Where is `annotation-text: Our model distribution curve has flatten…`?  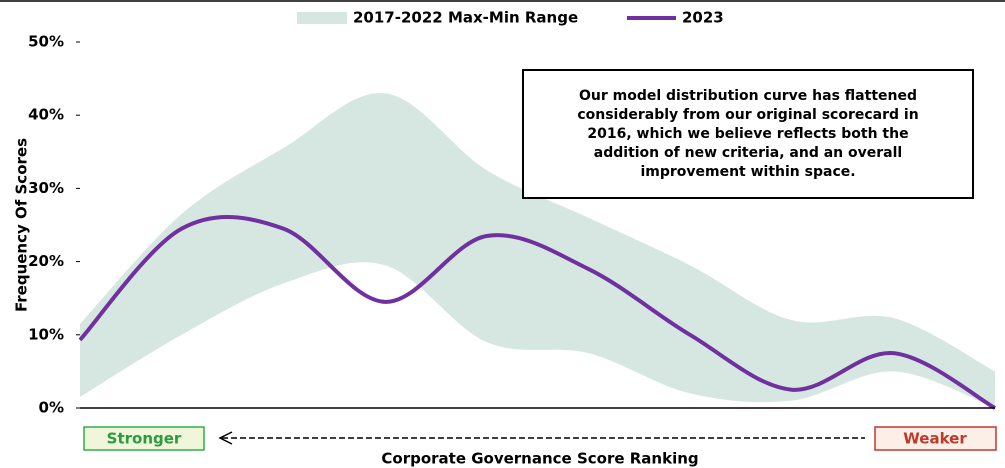 annotation-text: Our model distribution curve has flatten… is located at coordinates (748, 96).